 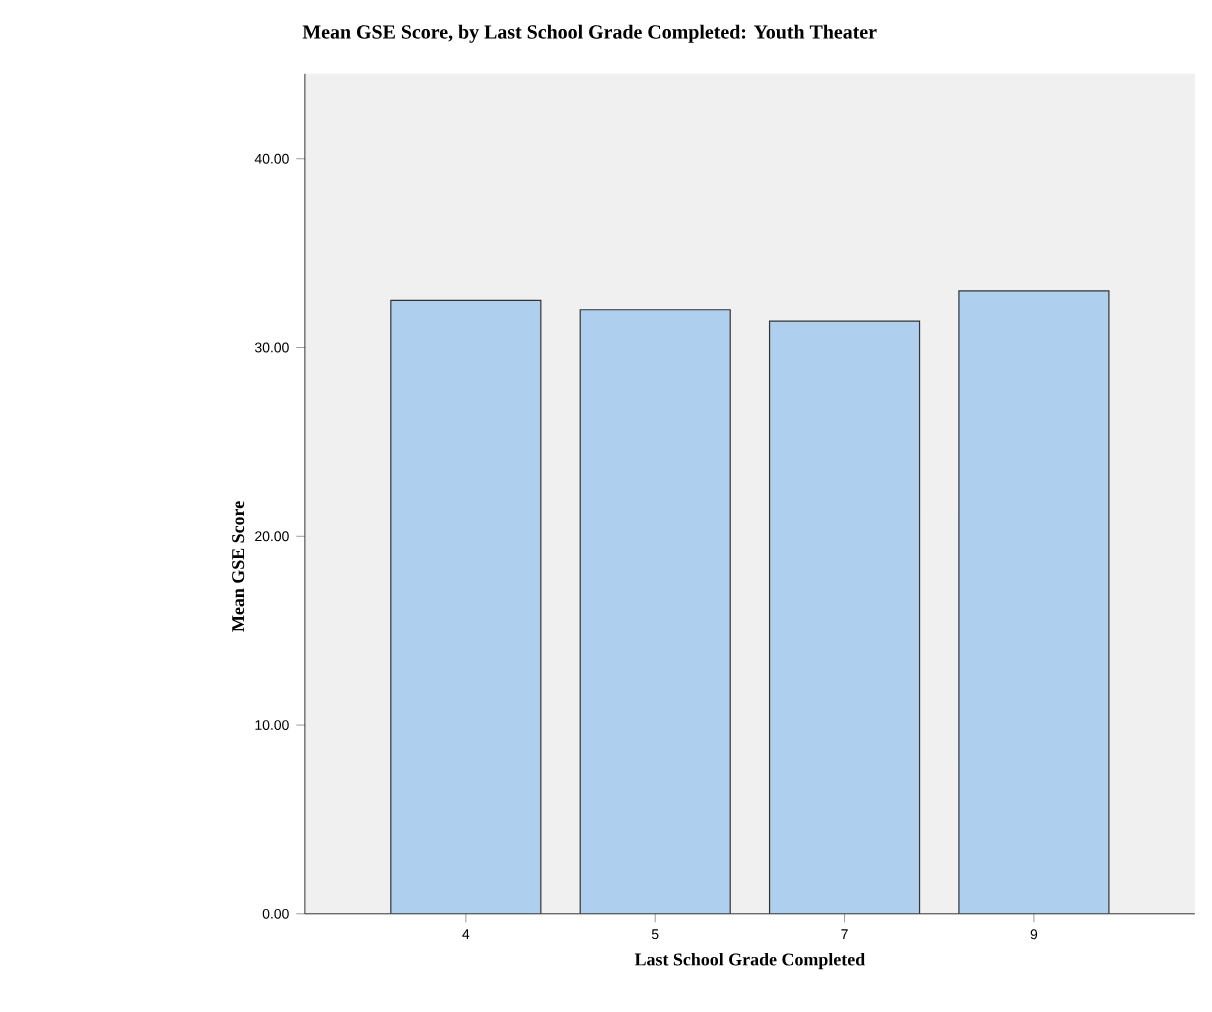 What do you see at coordinates (589, 33) in the screenshot?
I see `chart-title: Mean GSE Score, by Last School Grade Completed: Youth Theater` at bounding box center [589, 33].